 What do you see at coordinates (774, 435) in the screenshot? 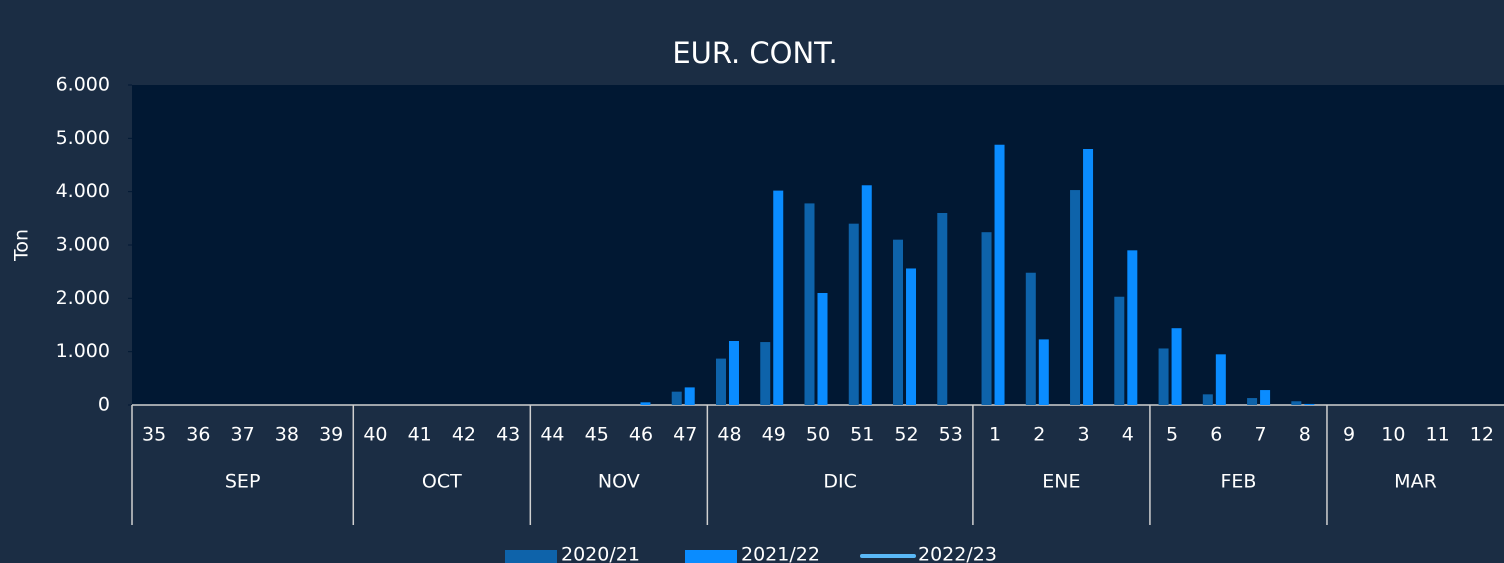
I see `x-tick-label: 49` at bounding box center [774, 435].